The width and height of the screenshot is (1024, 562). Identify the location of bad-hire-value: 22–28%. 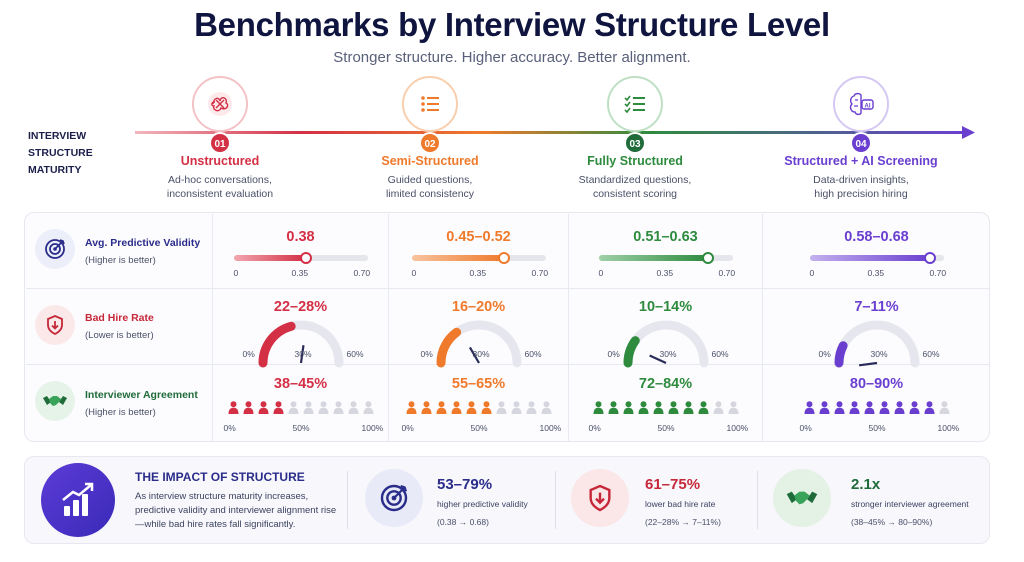
(300, 307).